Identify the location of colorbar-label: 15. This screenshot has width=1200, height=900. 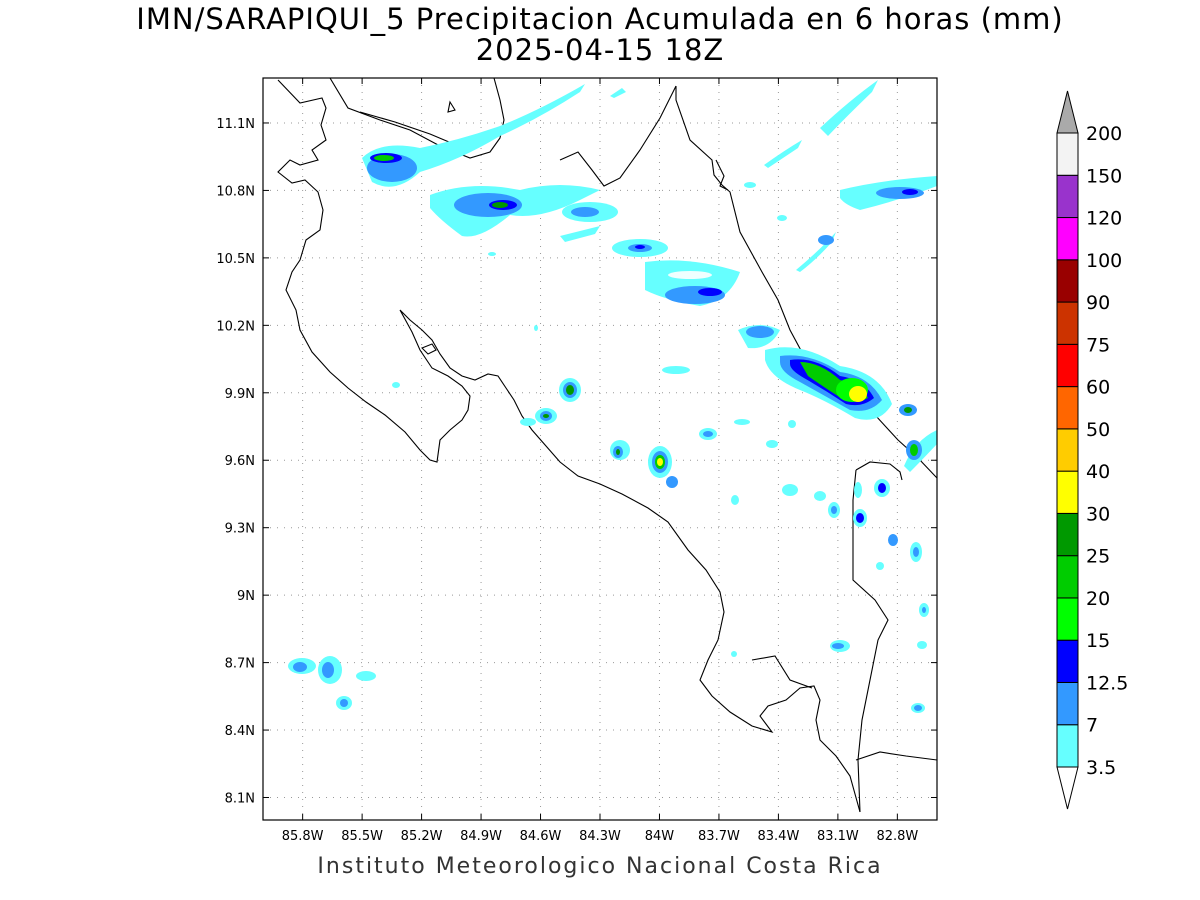
(1098, 641).